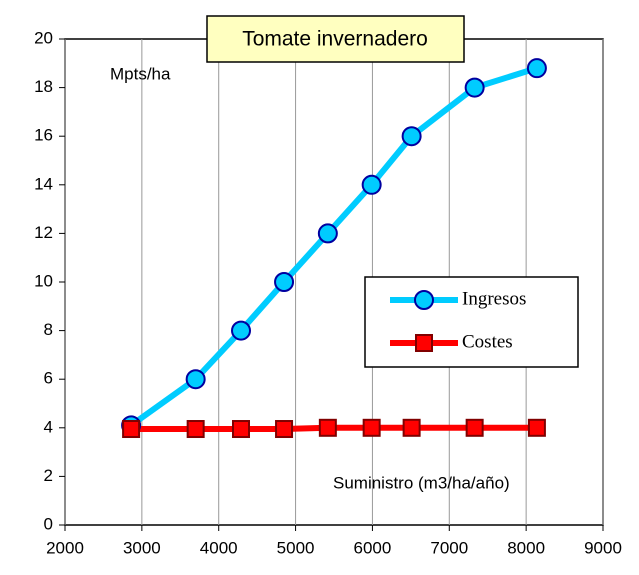 The width and height of the screenshot is (639, 575). Describe the element at coordinates (373, 547) in the screenshot. I see `x-tick-label: 6000` at that location.